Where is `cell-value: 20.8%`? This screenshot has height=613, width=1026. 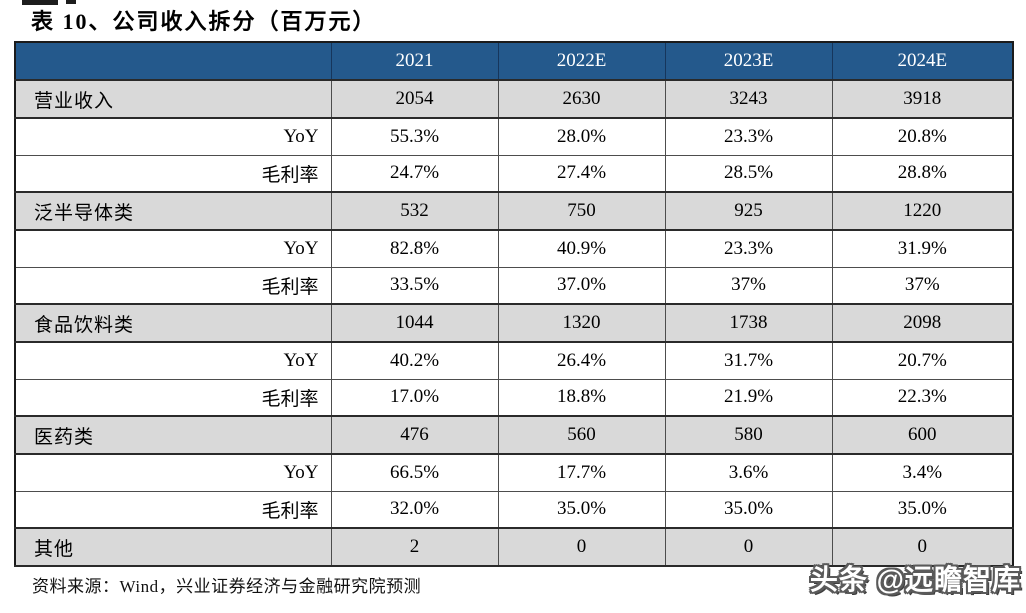
cell-value: 20.8% is located at coordinates (922, 136).